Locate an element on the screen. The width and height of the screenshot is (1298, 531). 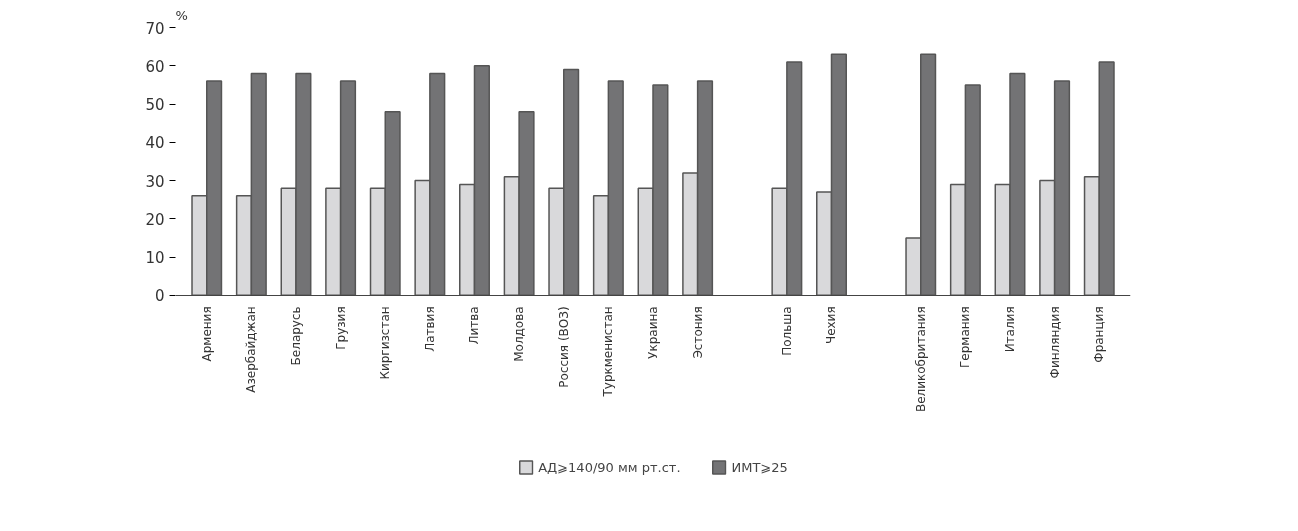
y-tick-label: 0 is located at coordinates (159, 296).